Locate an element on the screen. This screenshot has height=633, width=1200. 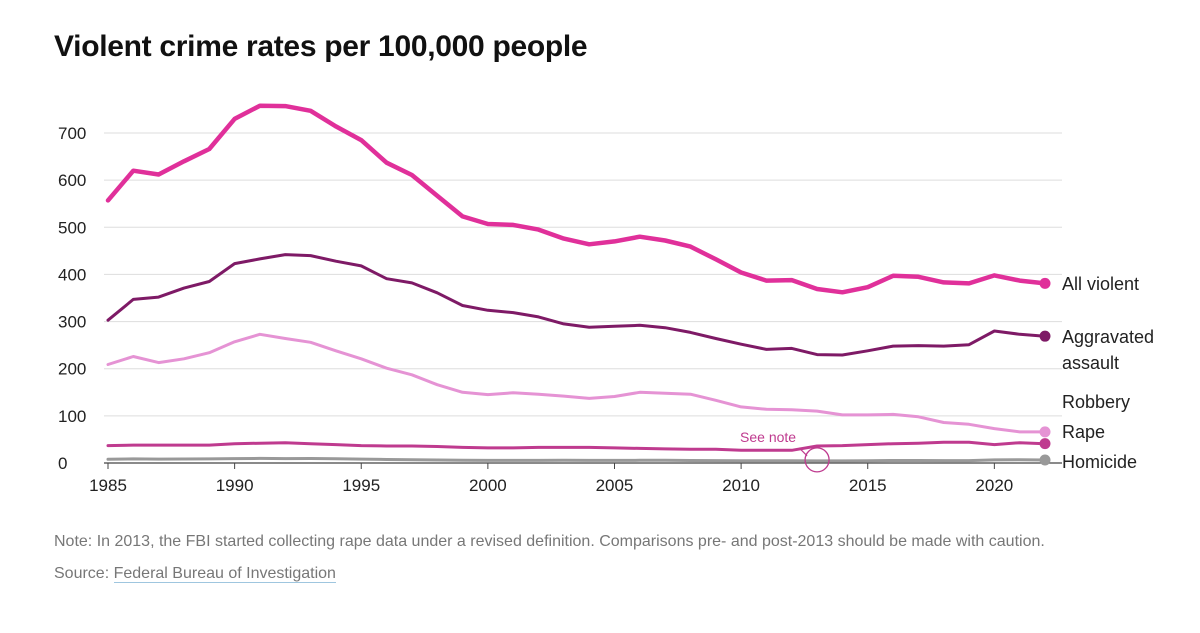
series-label-aggravated-assault: Aggravated is located at coordinates (1108, 337).